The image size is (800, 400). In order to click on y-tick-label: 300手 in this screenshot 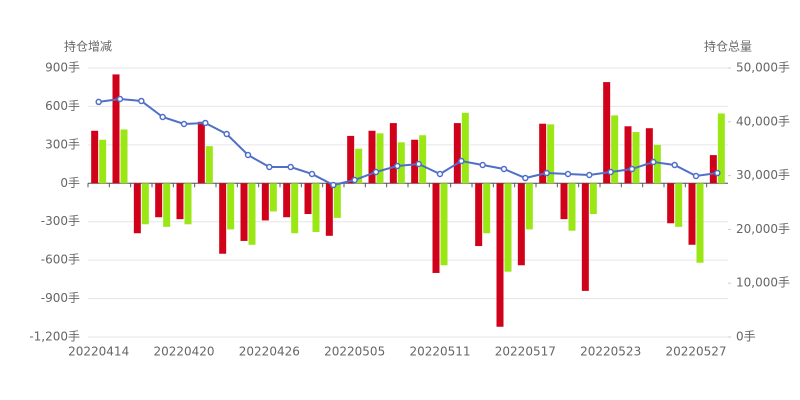, I will do `click(62, 144)`.